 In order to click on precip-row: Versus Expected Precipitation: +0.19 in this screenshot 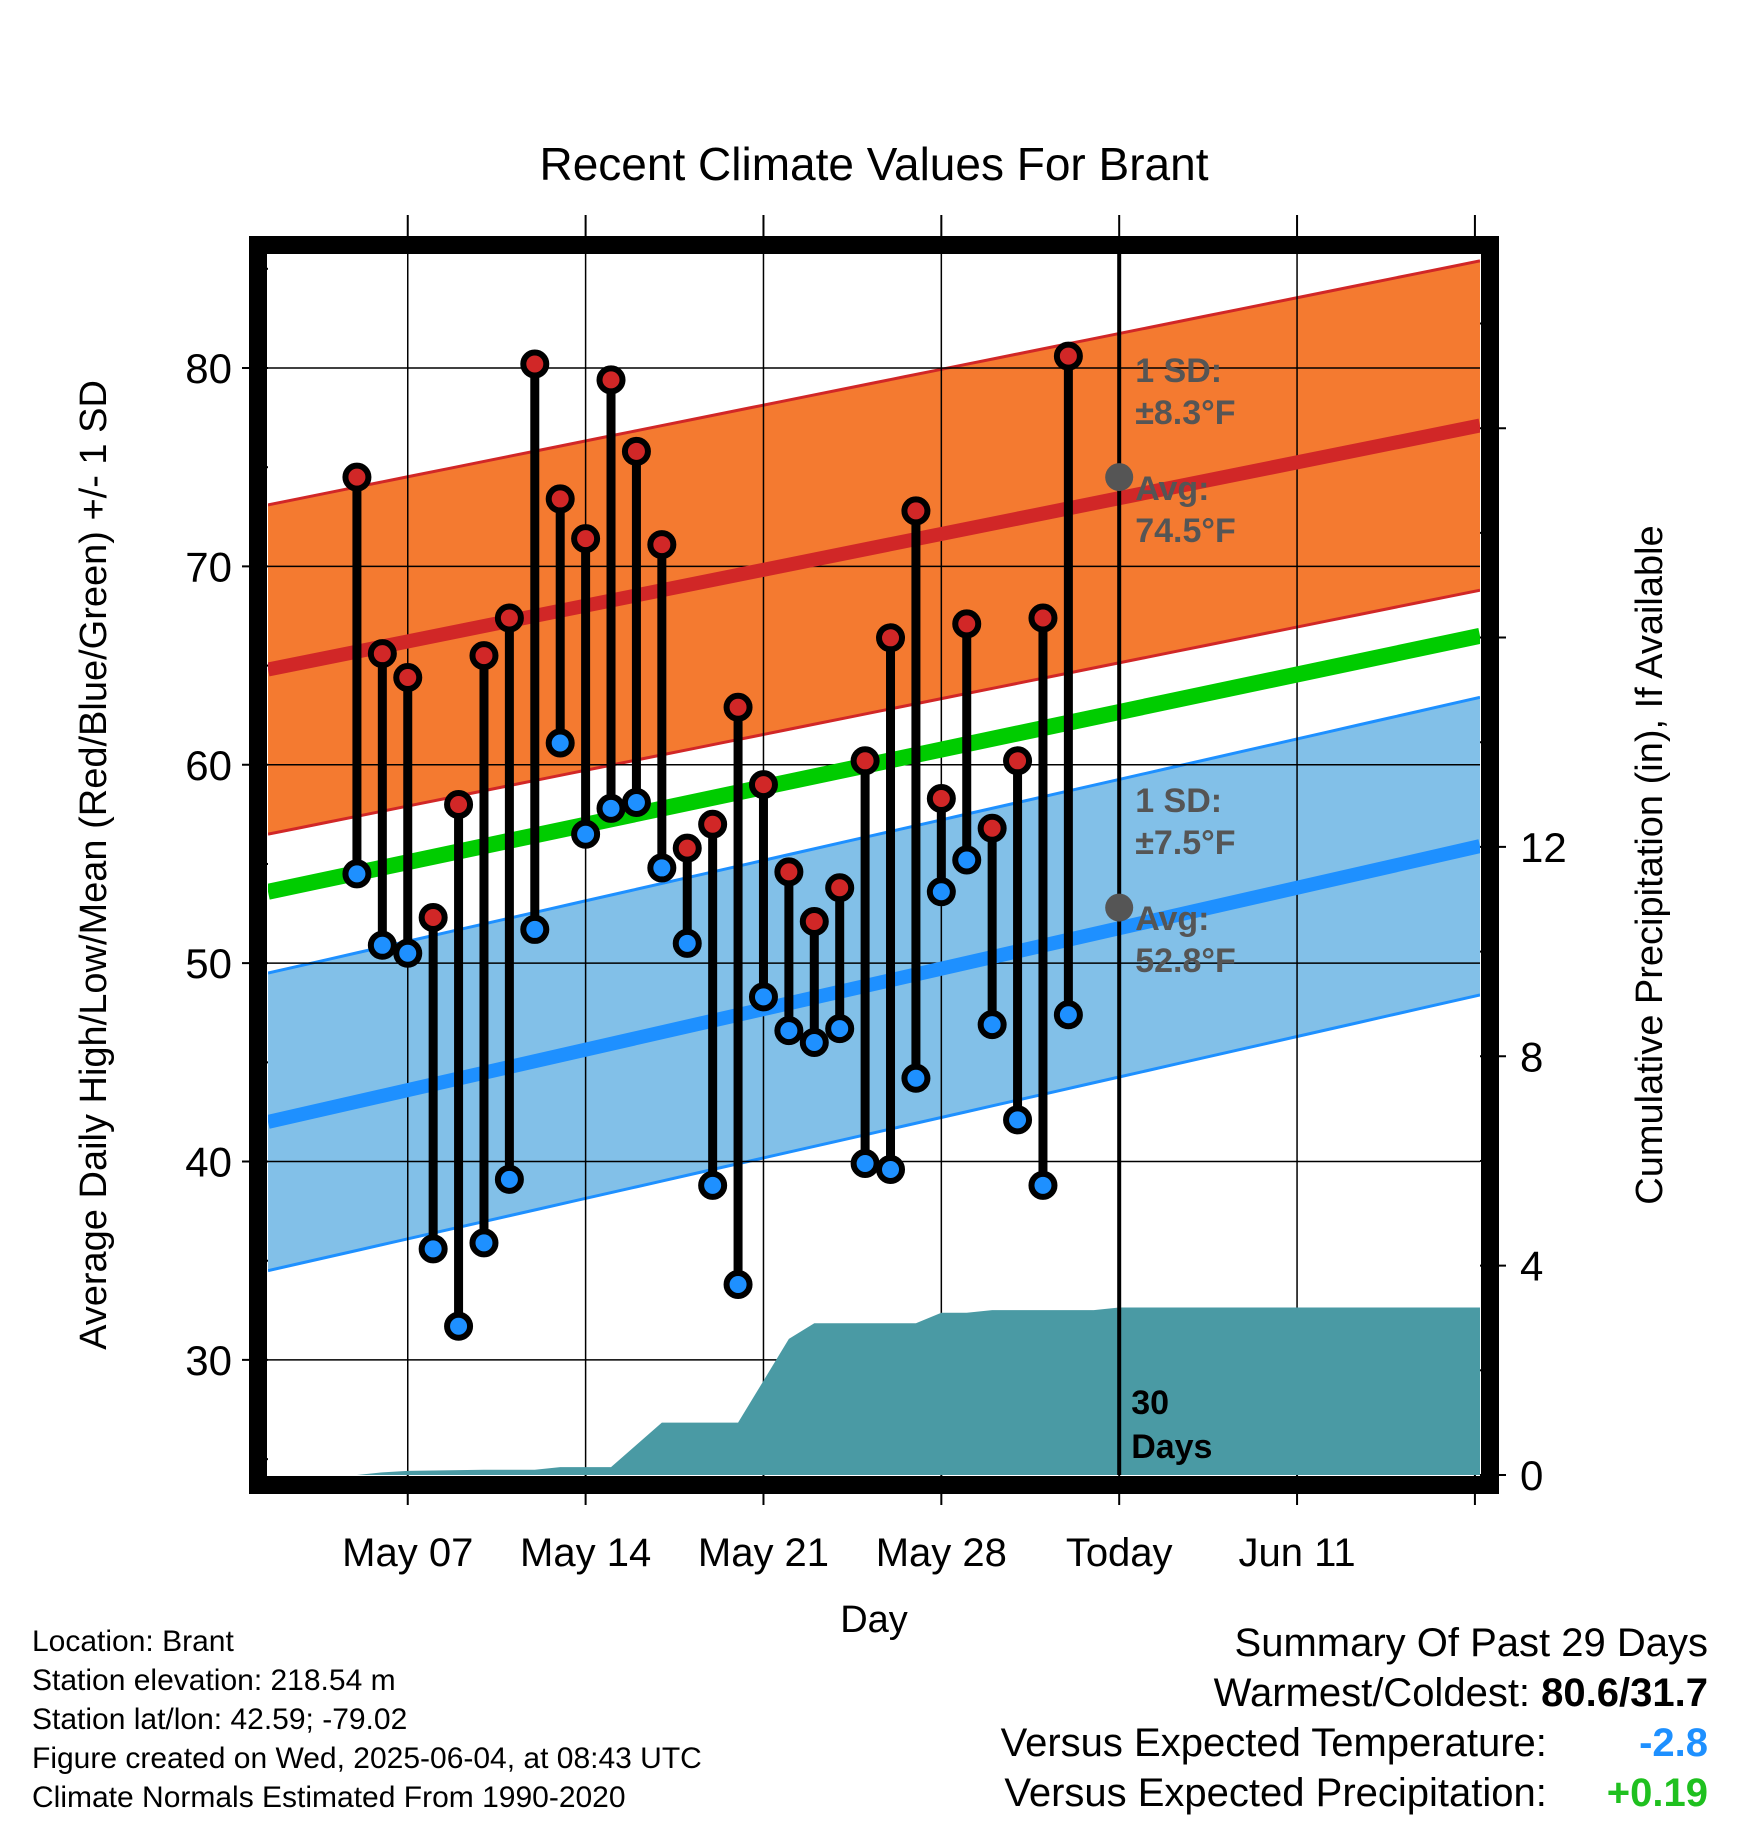, I will do `click(1354, 1793)`.